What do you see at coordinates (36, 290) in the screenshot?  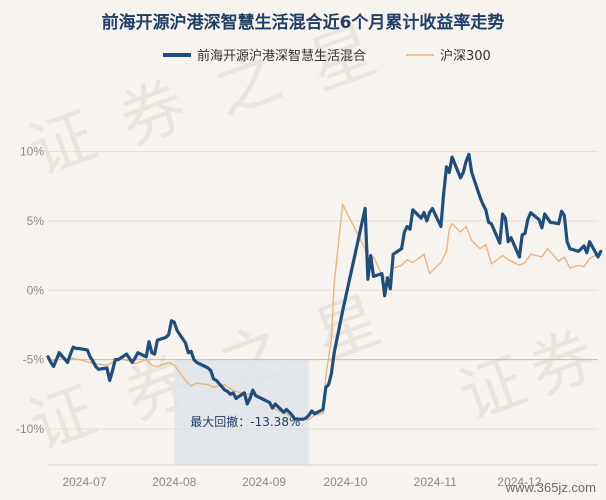 I see `y-tick-label: 0%` at bounding box center [36, 290].